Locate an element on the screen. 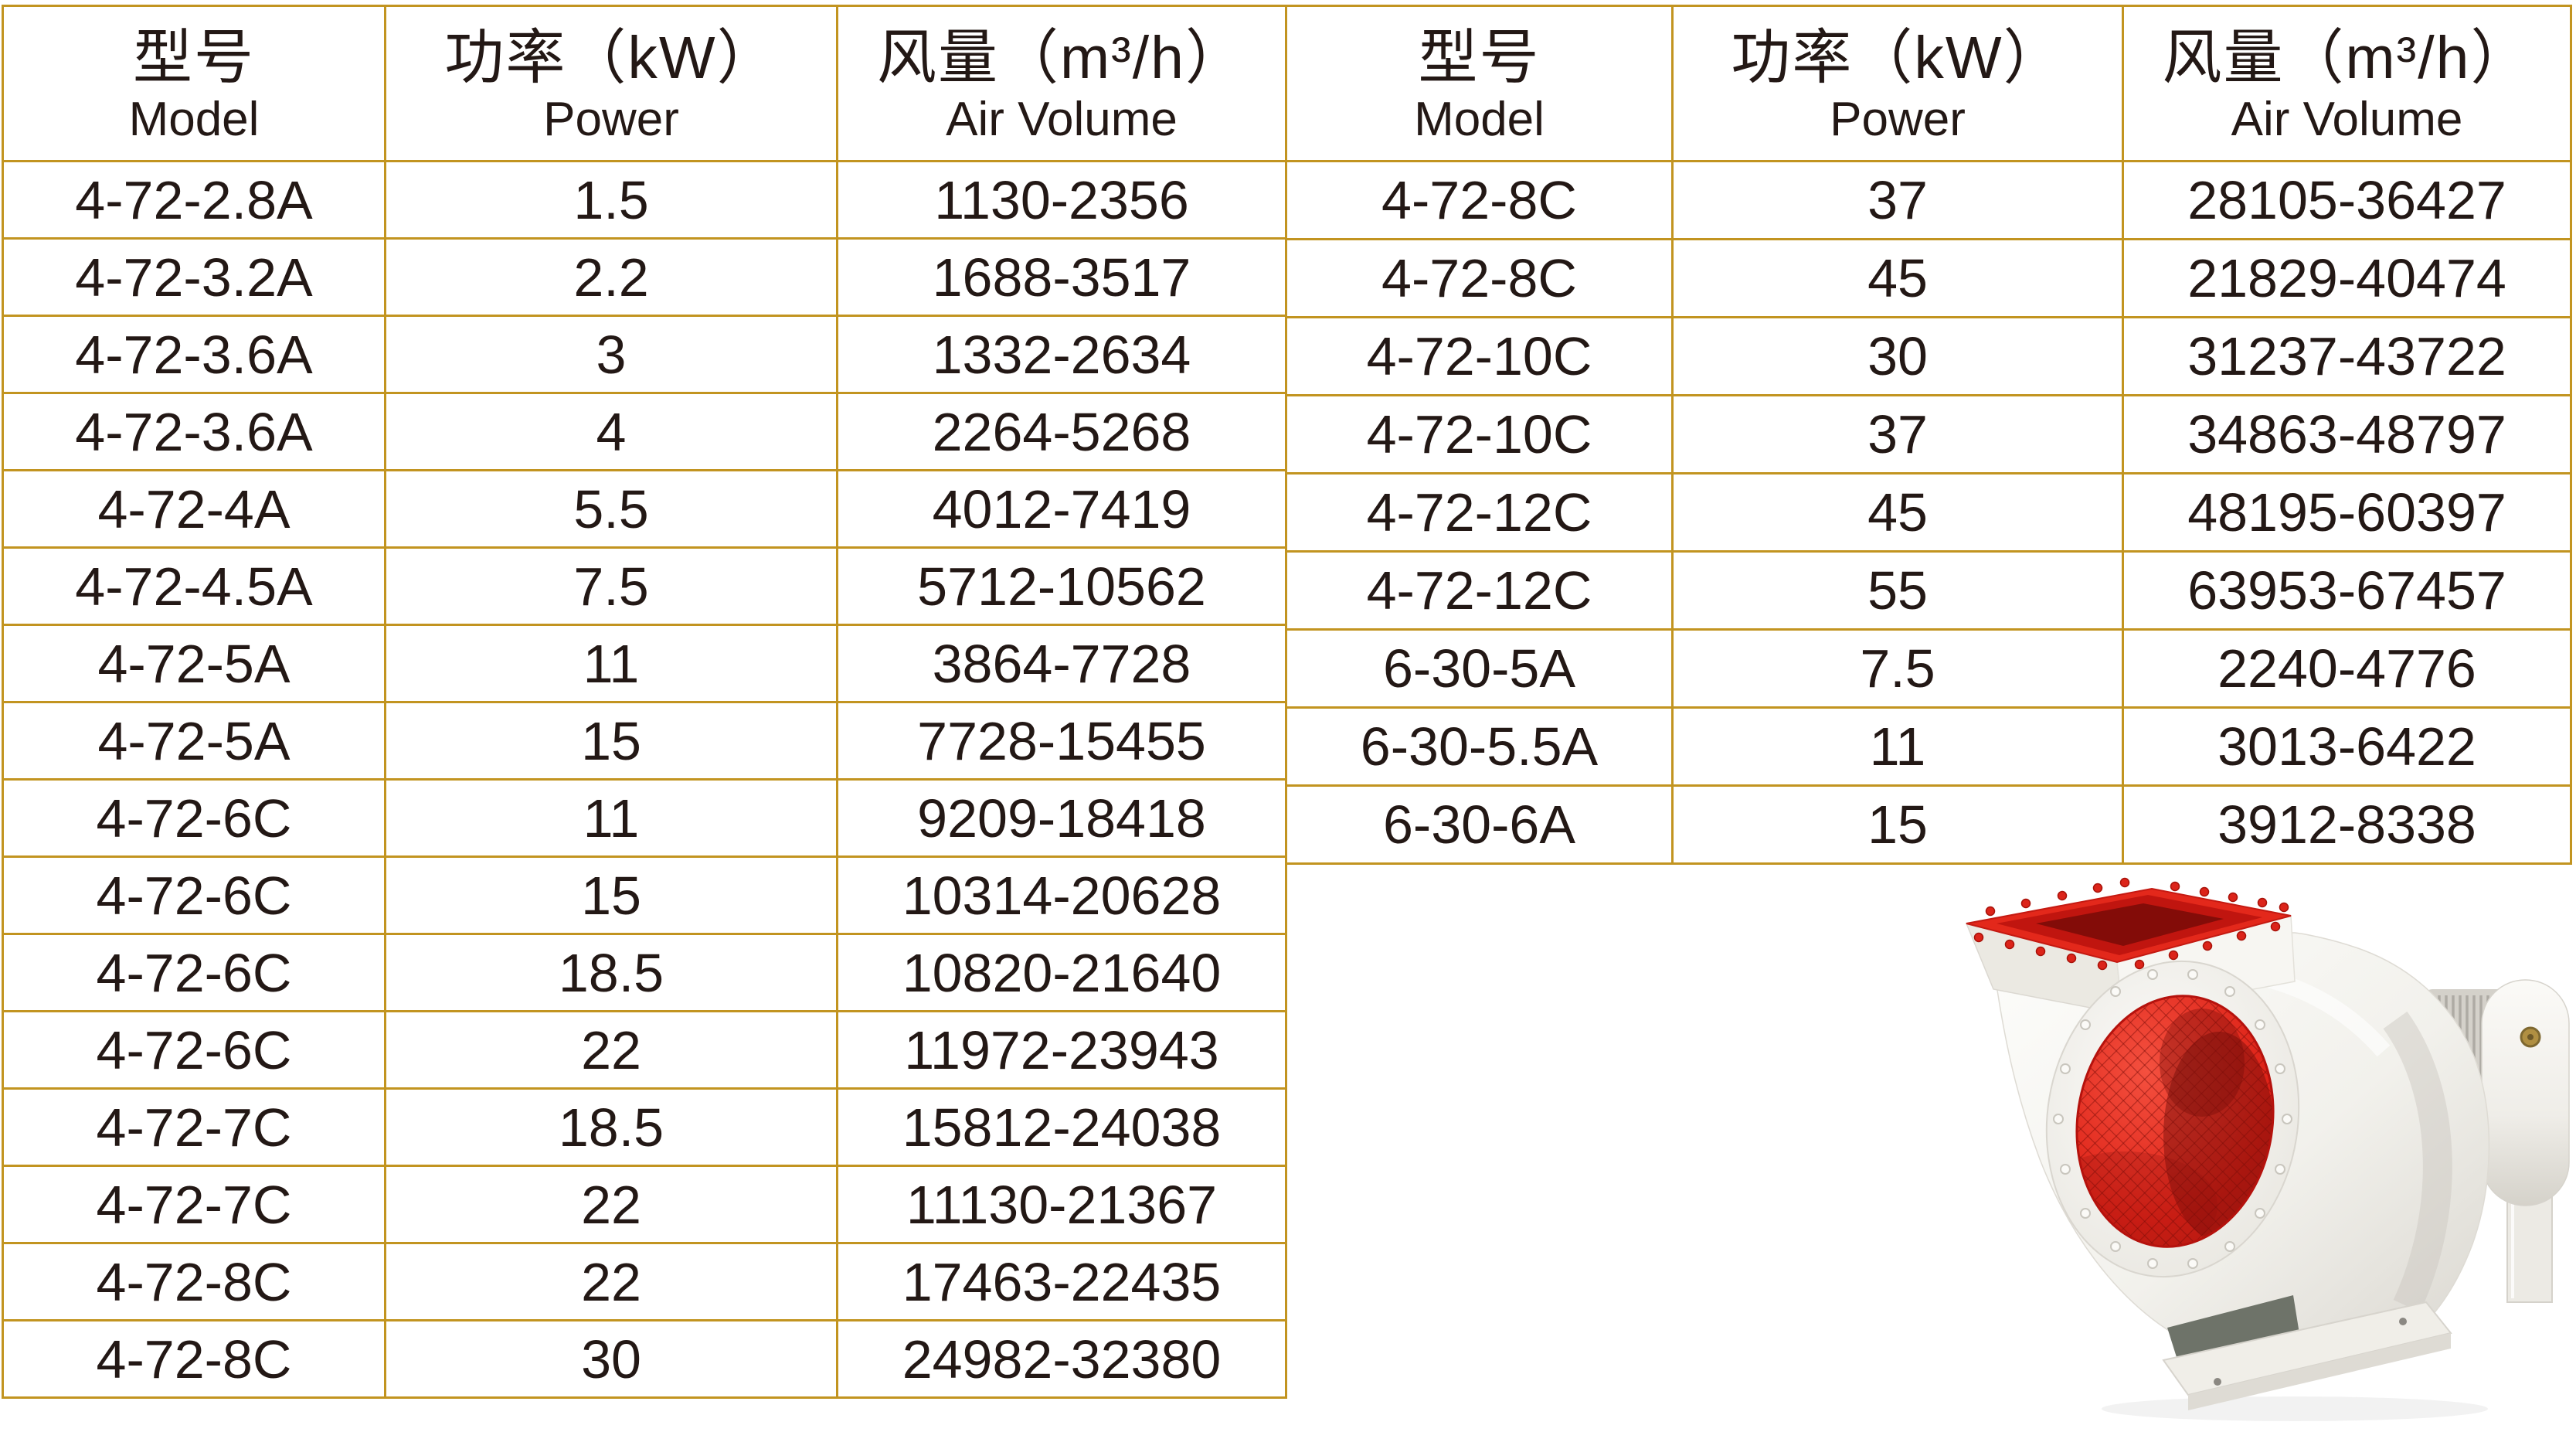  cell-volume: 17463-22435 is located at coordinates (1061, 1282).